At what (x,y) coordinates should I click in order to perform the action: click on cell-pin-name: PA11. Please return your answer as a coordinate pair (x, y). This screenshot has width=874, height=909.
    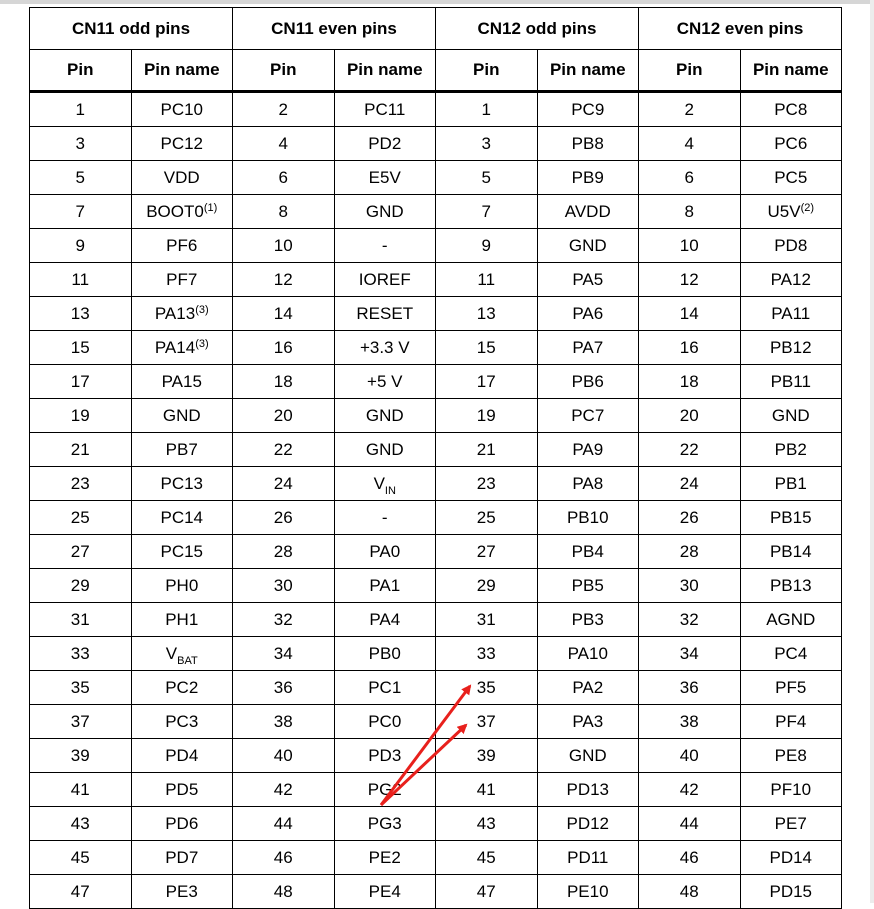
    Looking at the image, I should click on (790, 313).